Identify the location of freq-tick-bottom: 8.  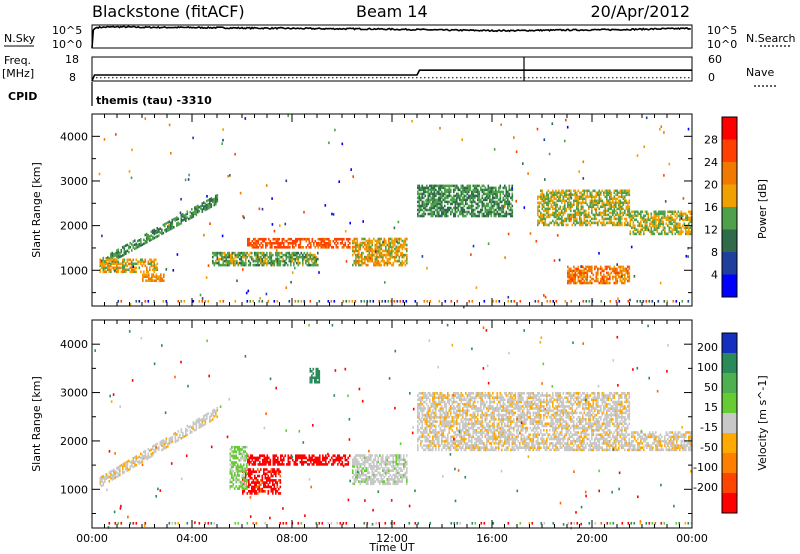
(72, 77).